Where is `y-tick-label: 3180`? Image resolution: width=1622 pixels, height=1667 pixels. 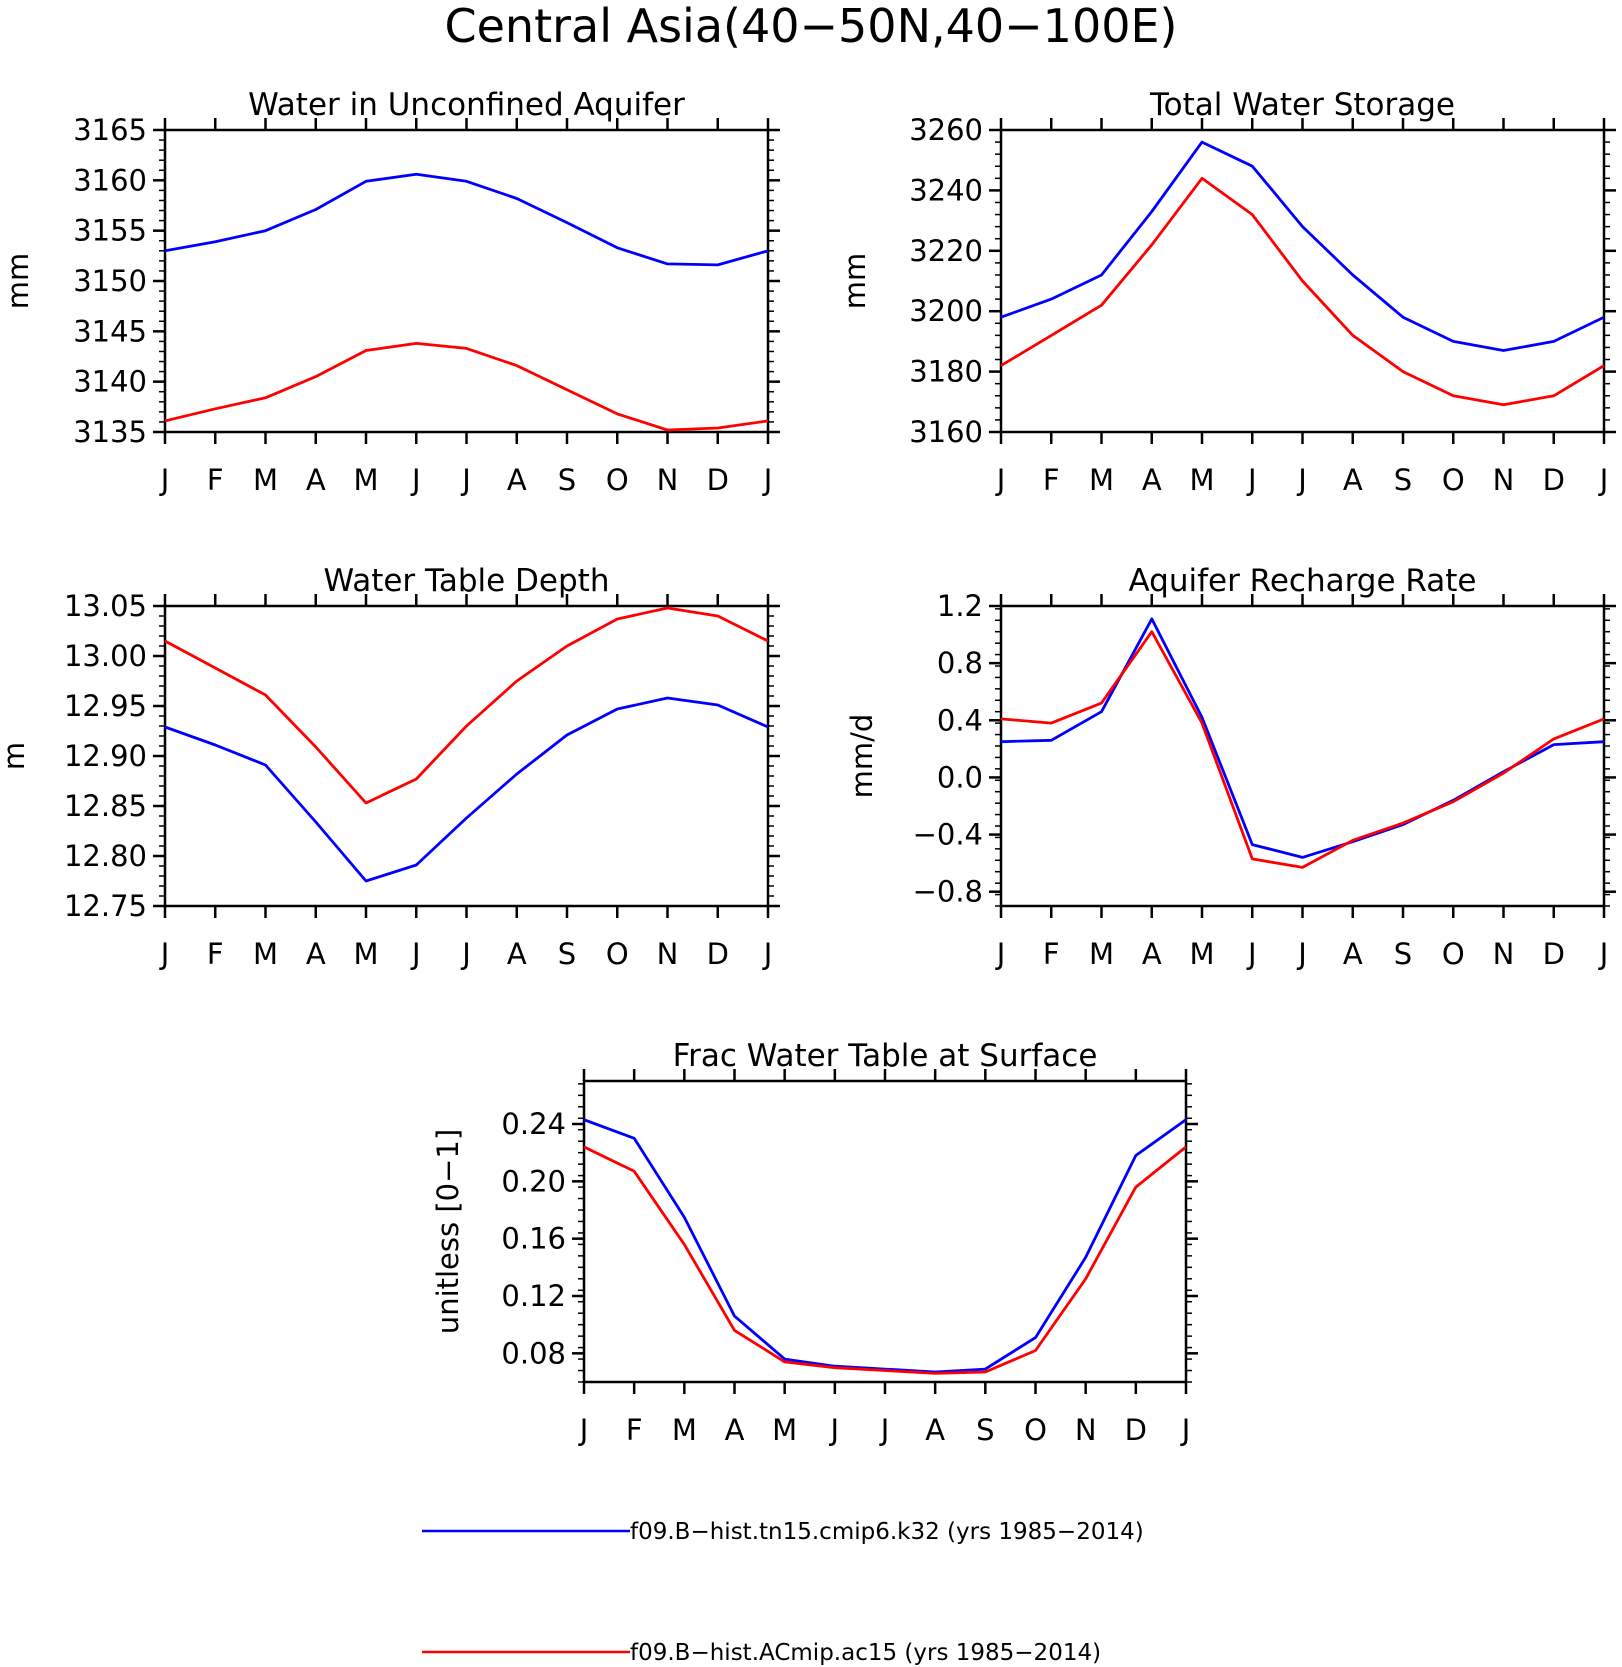
y-tick-label: 3180 is located at coordinates (946, 372).